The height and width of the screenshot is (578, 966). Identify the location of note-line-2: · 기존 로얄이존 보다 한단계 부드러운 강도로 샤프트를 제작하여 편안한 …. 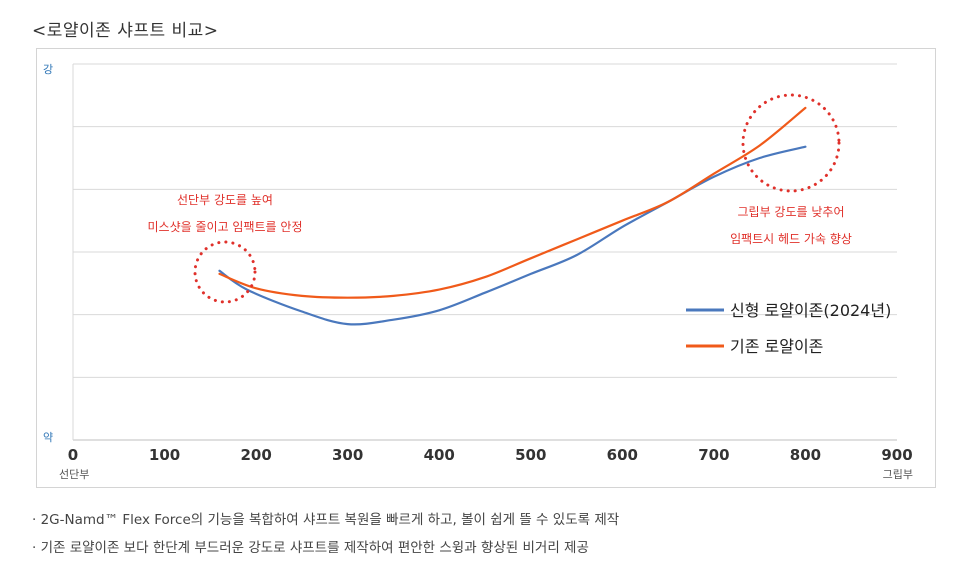
(310, 548).